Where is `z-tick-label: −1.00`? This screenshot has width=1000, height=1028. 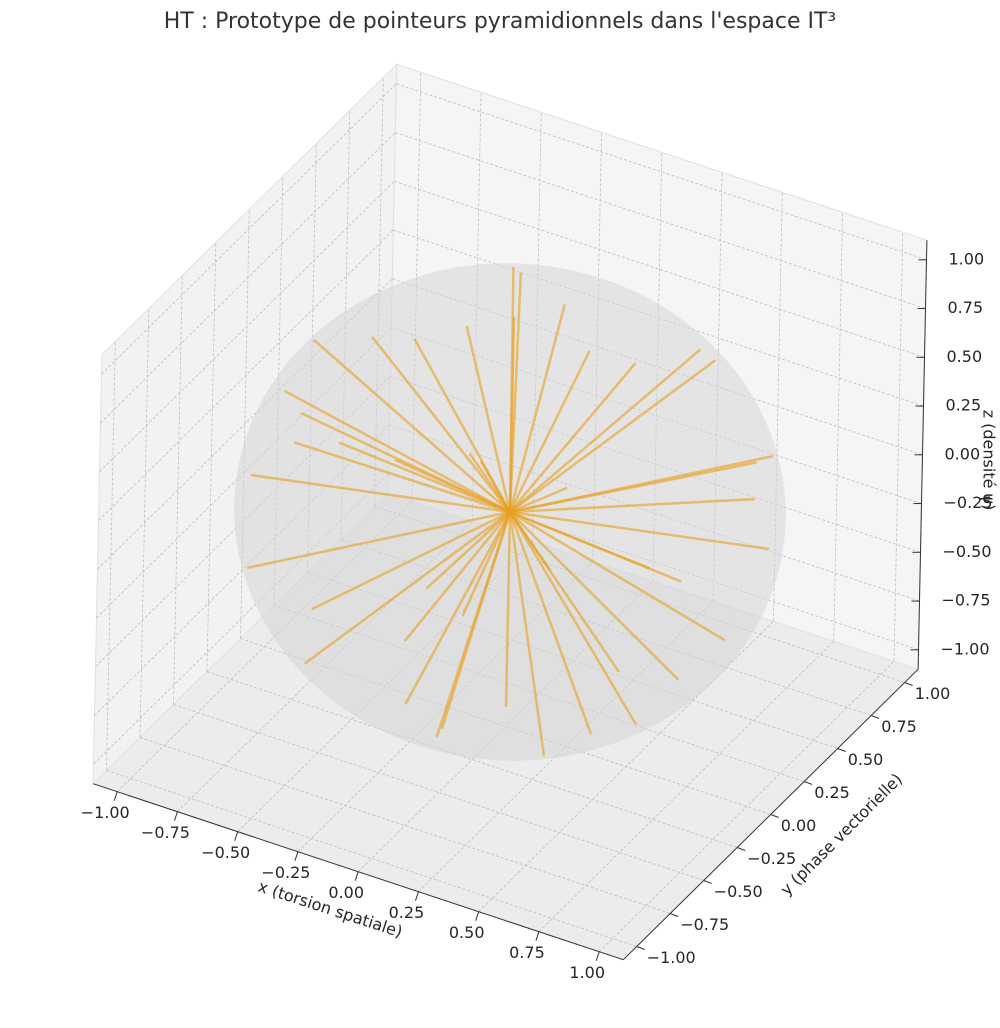 z-tick-label: −1.00 is located at coordinates (965, 648).